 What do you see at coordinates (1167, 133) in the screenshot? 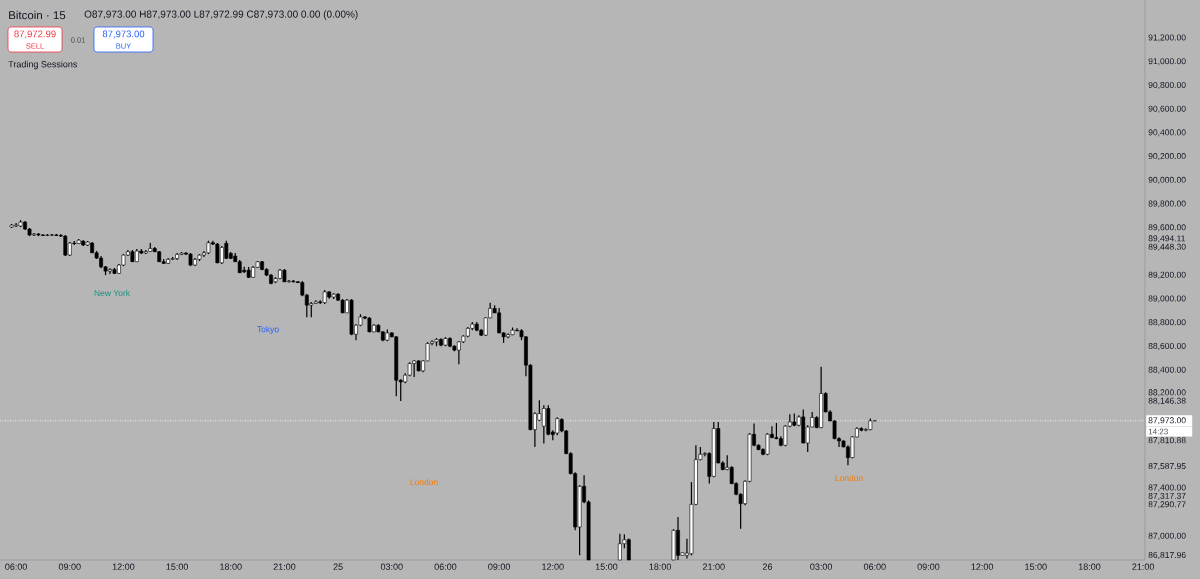
I see `y-tick-label: 90,400.00` at bounding box center [1167, 133].